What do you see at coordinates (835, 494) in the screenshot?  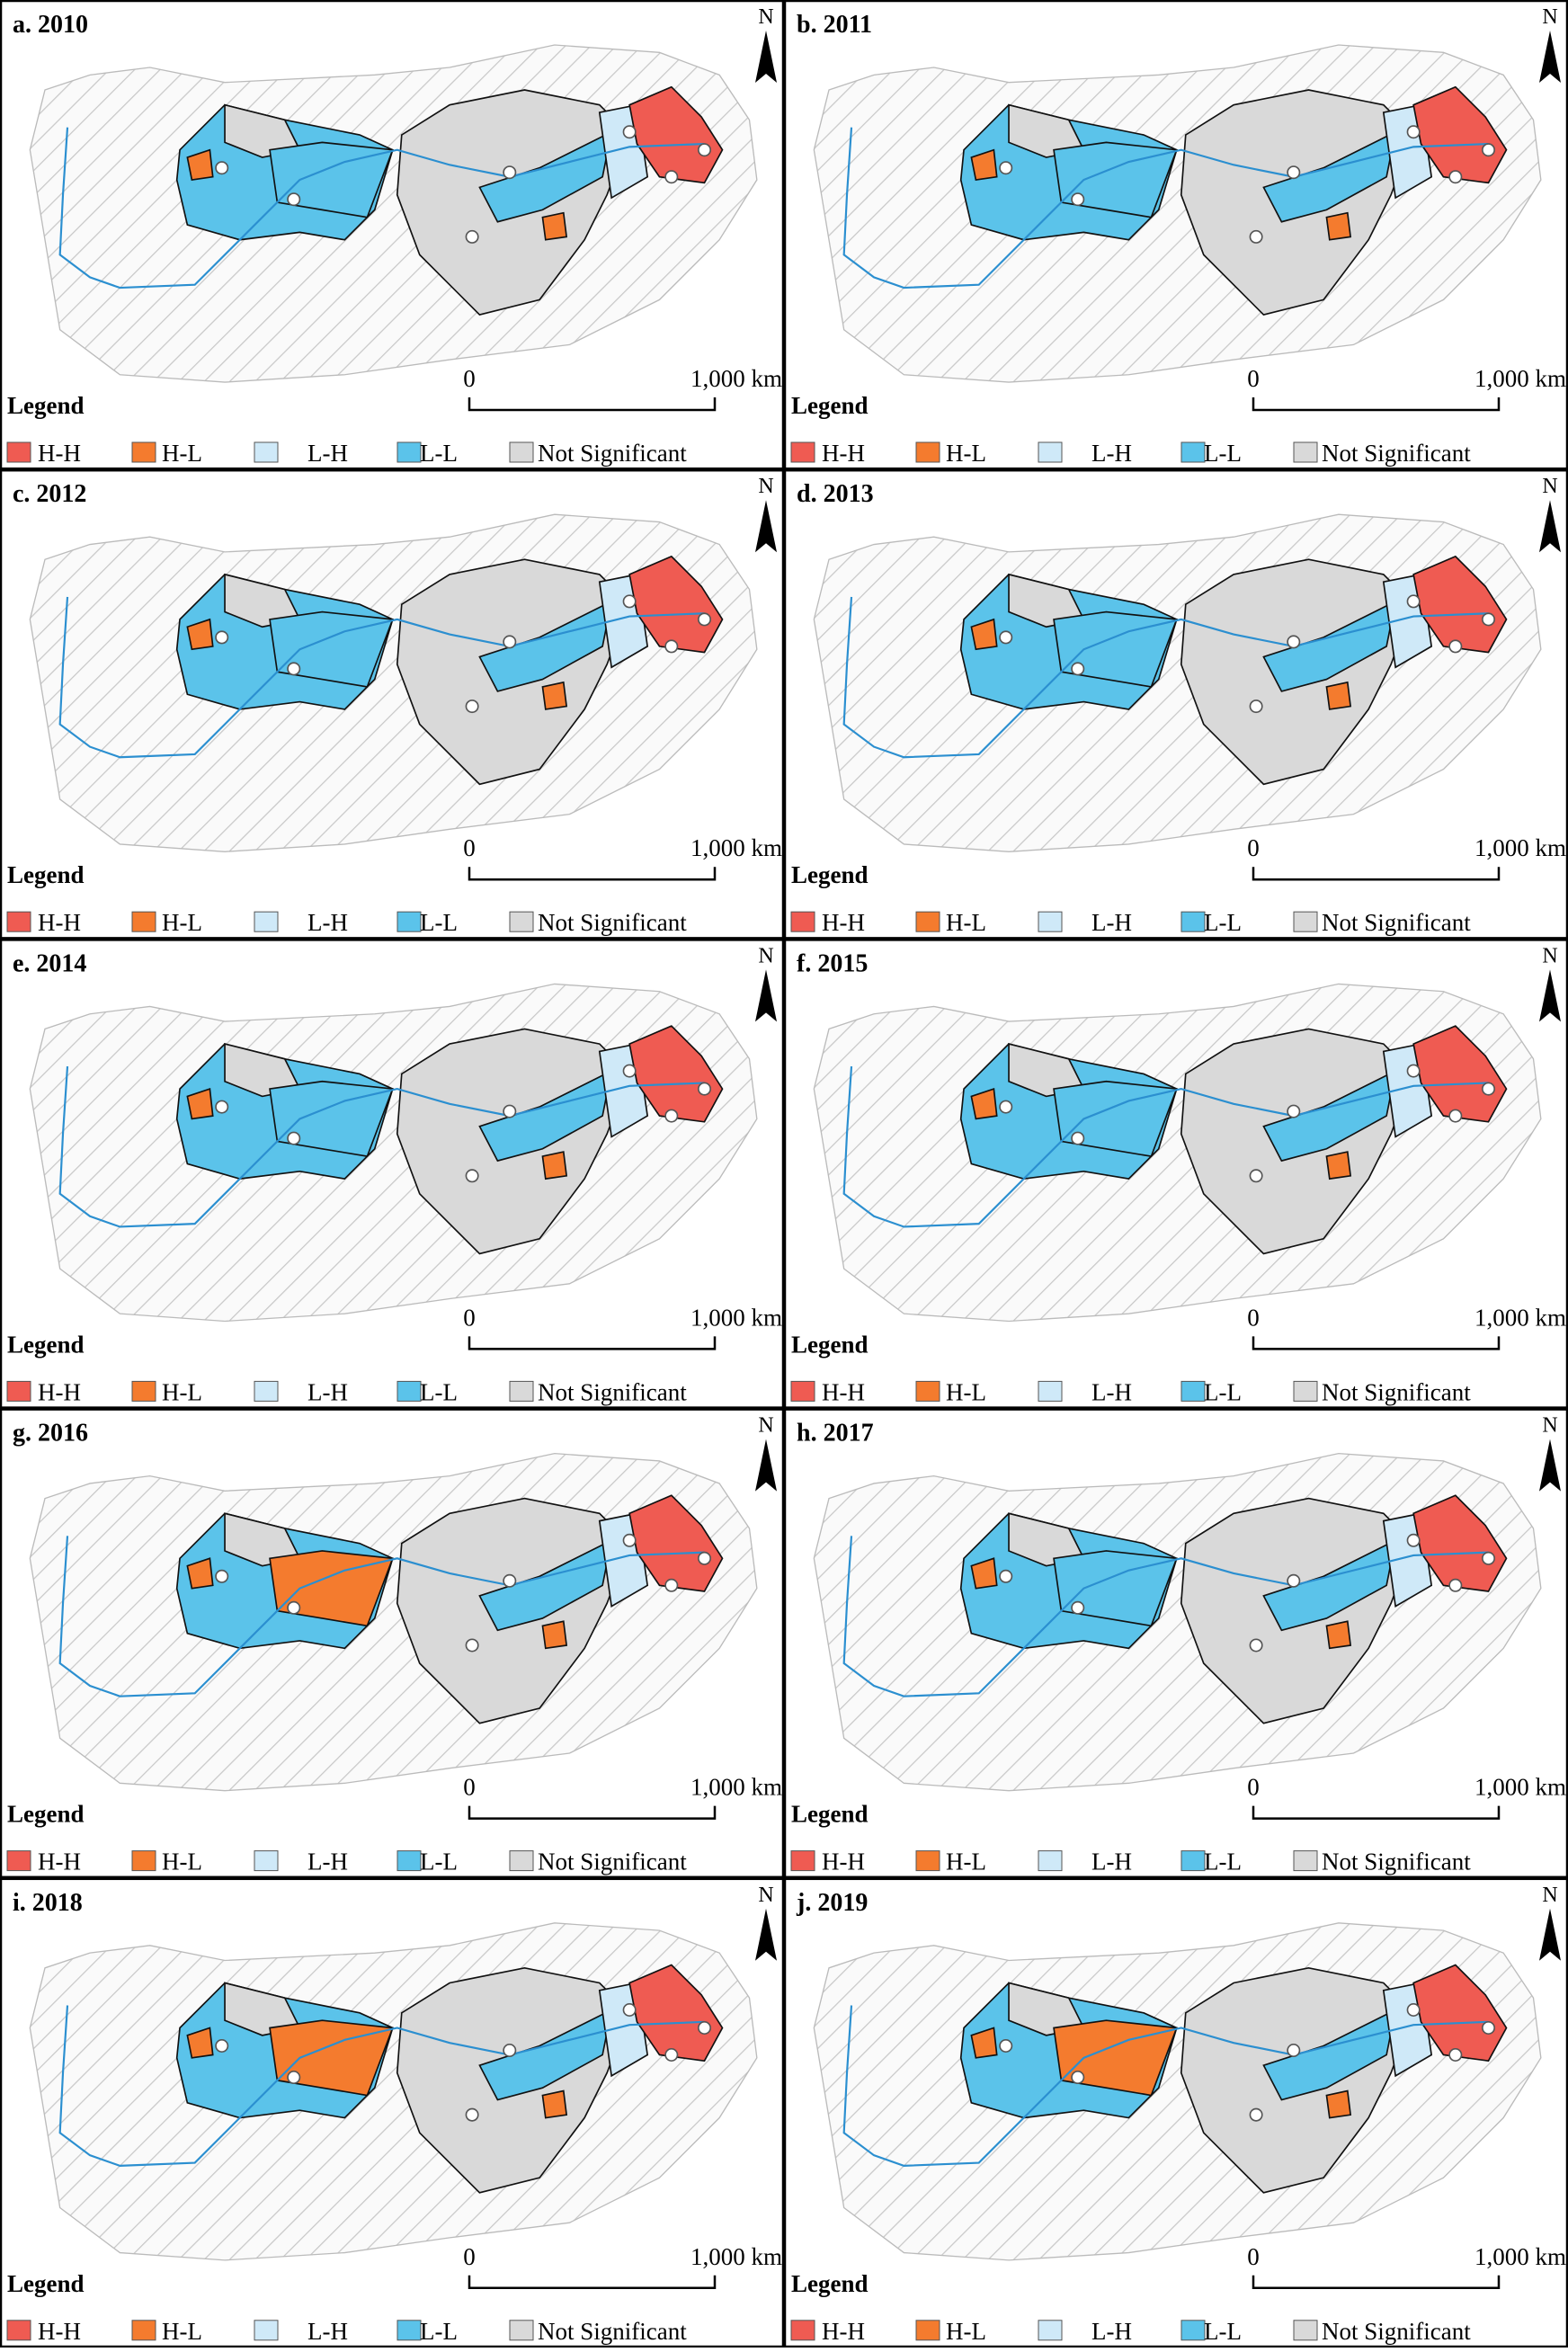 I see `panel-title: d. 2013` at bounding box center [835, 494].